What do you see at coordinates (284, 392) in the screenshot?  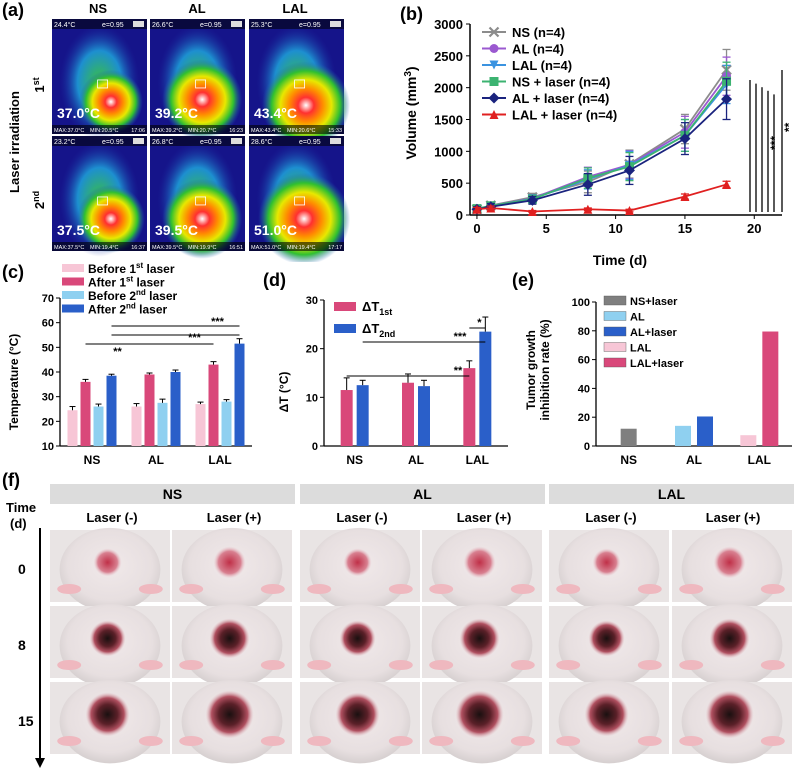 I see `d-y-axis-label: ΔT (°C)` at bounding box center [284, 392].